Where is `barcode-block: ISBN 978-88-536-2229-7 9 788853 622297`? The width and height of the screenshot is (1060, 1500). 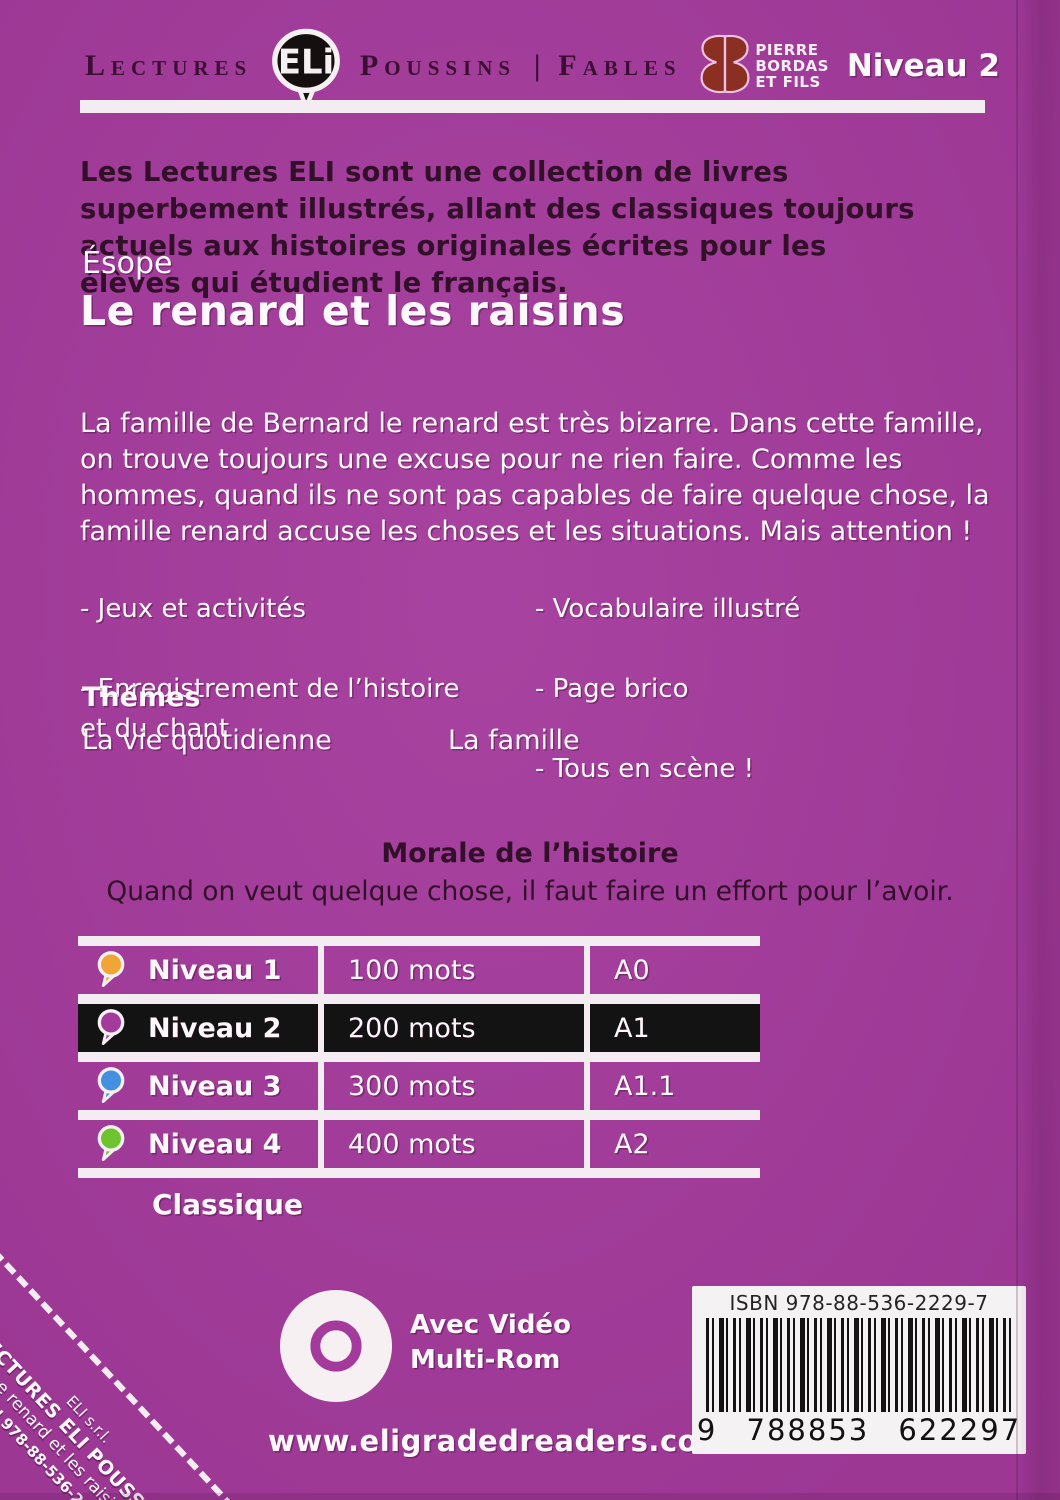
barcode-block: ISBN 978-88-536-2229-7 9 788853 622297 is located at coordinates (859, 1370).